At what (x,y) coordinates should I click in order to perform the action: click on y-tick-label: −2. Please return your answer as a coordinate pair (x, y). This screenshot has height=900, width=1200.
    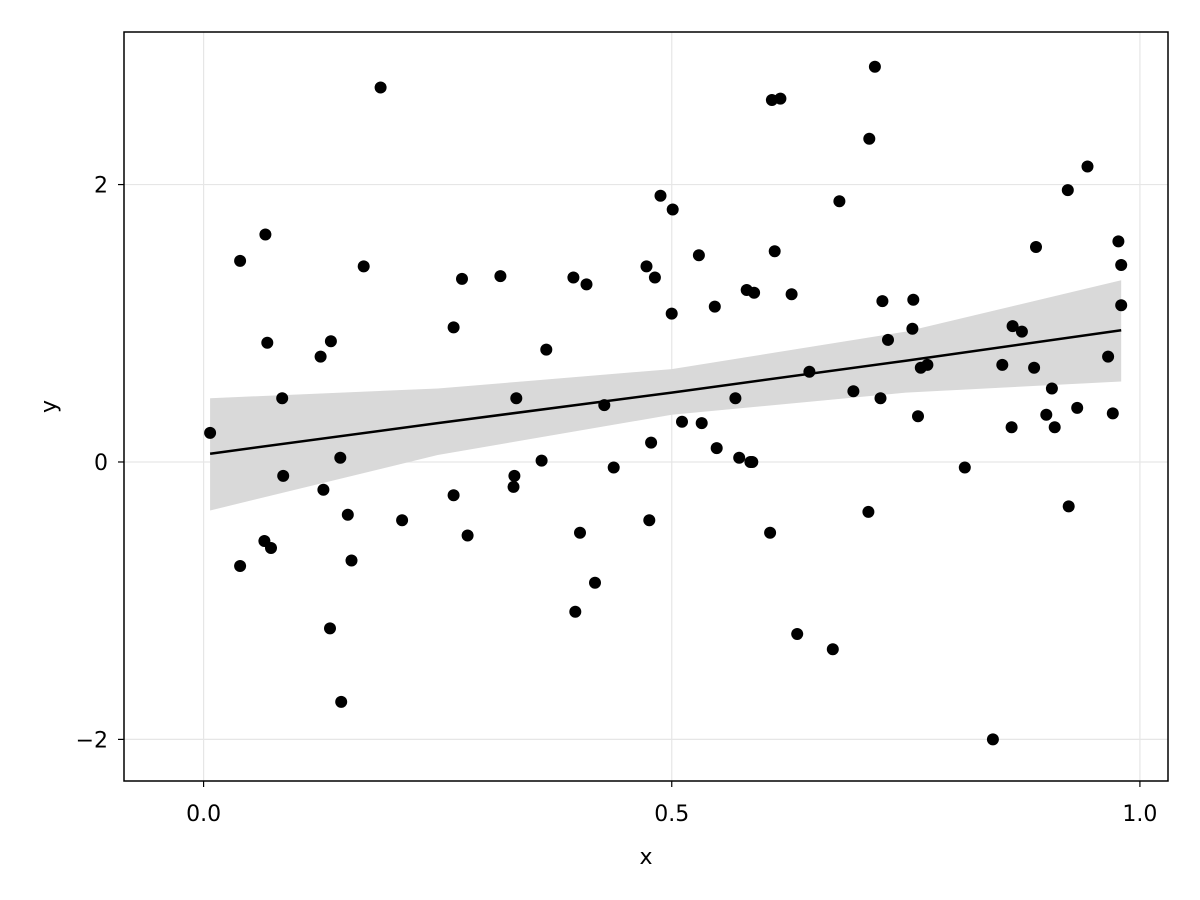
    Looking at the image, I should click on (92, 740).